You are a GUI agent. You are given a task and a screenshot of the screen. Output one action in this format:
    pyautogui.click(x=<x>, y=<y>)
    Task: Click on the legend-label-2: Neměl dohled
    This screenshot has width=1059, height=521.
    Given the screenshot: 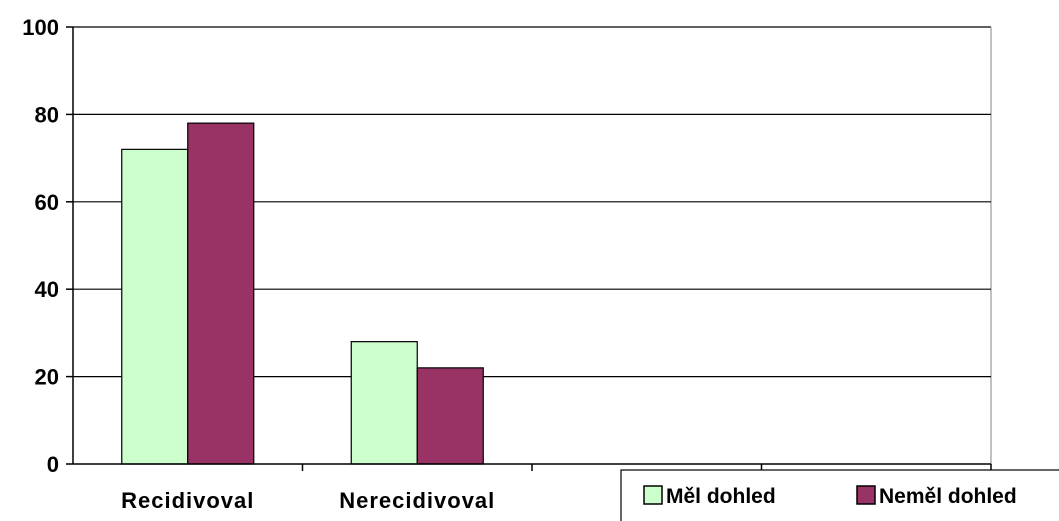 What is the action you would take?
    pyautogui.click(x=948, y=496)
    